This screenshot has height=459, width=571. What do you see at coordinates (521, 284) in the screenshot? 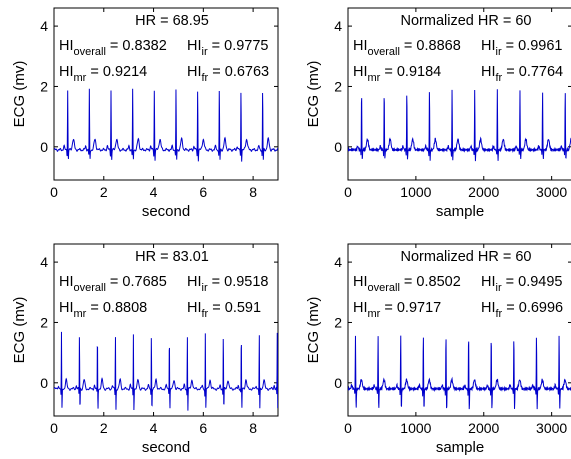
I see `hi-ir-annotation: HIir = 0.9495` at bounding box center [521, 284].